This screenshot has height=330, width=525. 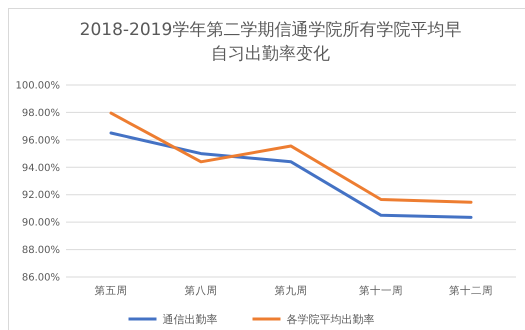 I want to click on y-tick-label: 94.00%, so click(x=41, y=168).